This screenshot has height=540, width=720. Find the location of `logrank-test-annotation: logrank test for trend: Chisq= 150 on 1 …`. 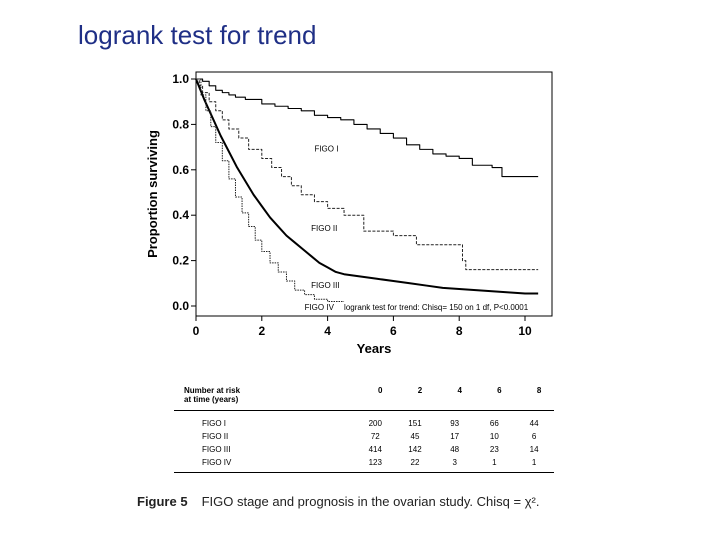

logrank-test-annotation: logrank test for trend: Chisq= 150 on 1 … is located at coordinates (436, 307).